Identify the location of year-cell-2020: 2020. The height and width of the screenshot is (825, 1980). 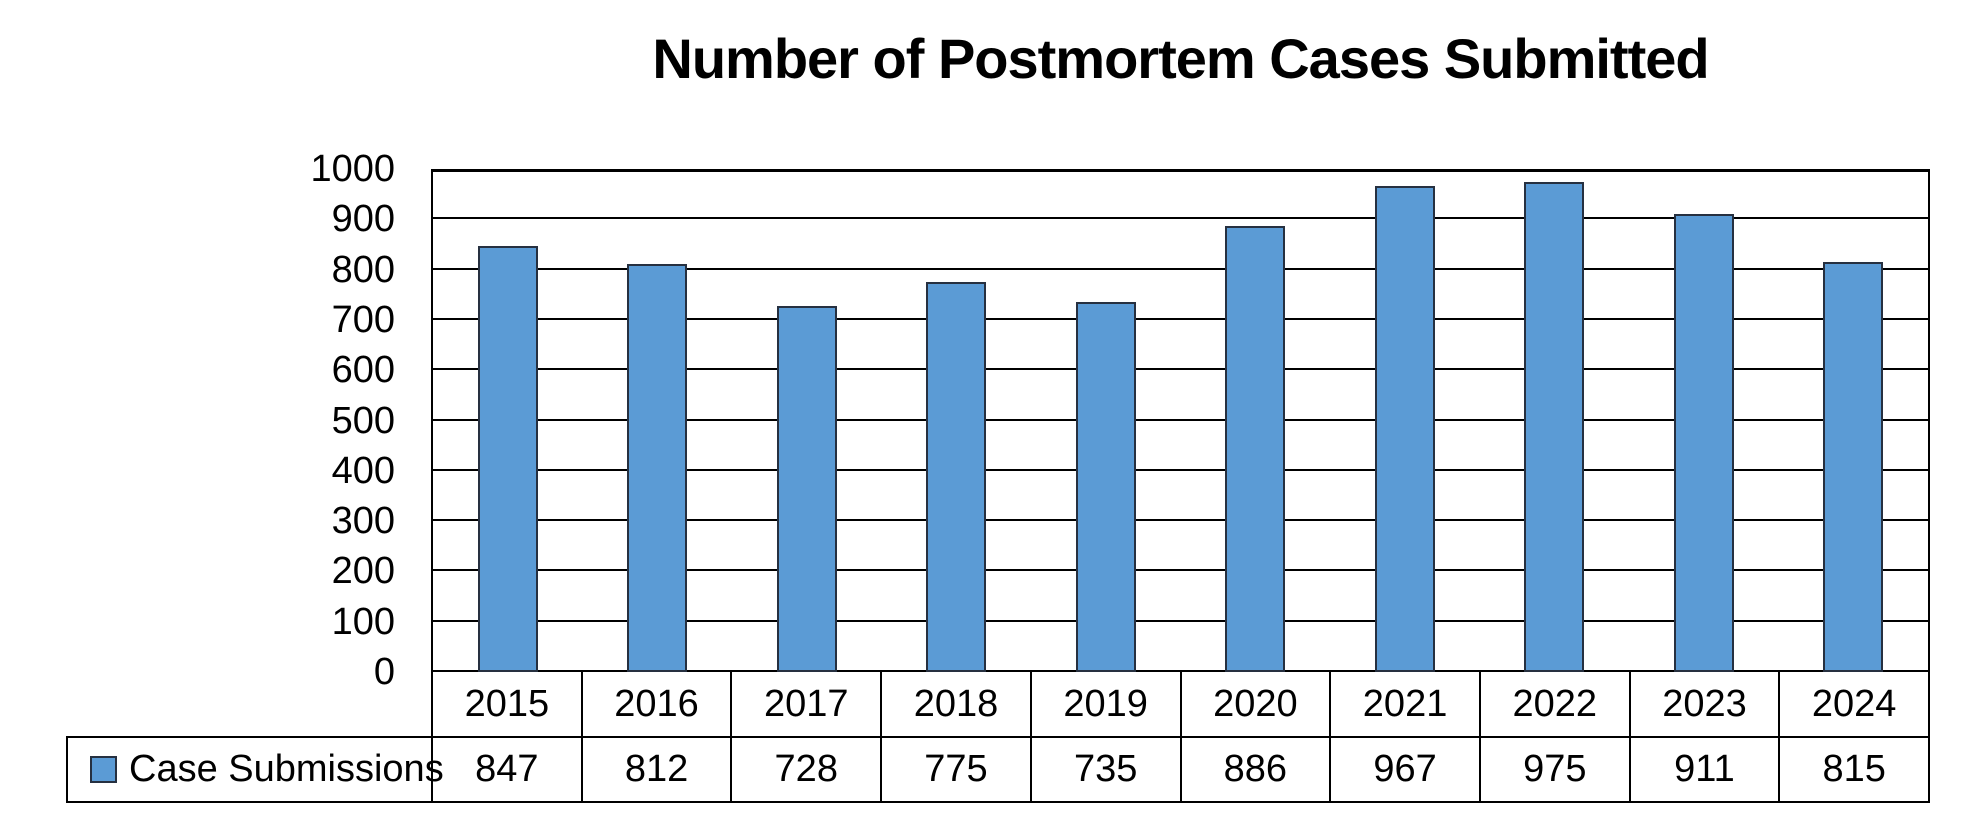
(1254, 704).